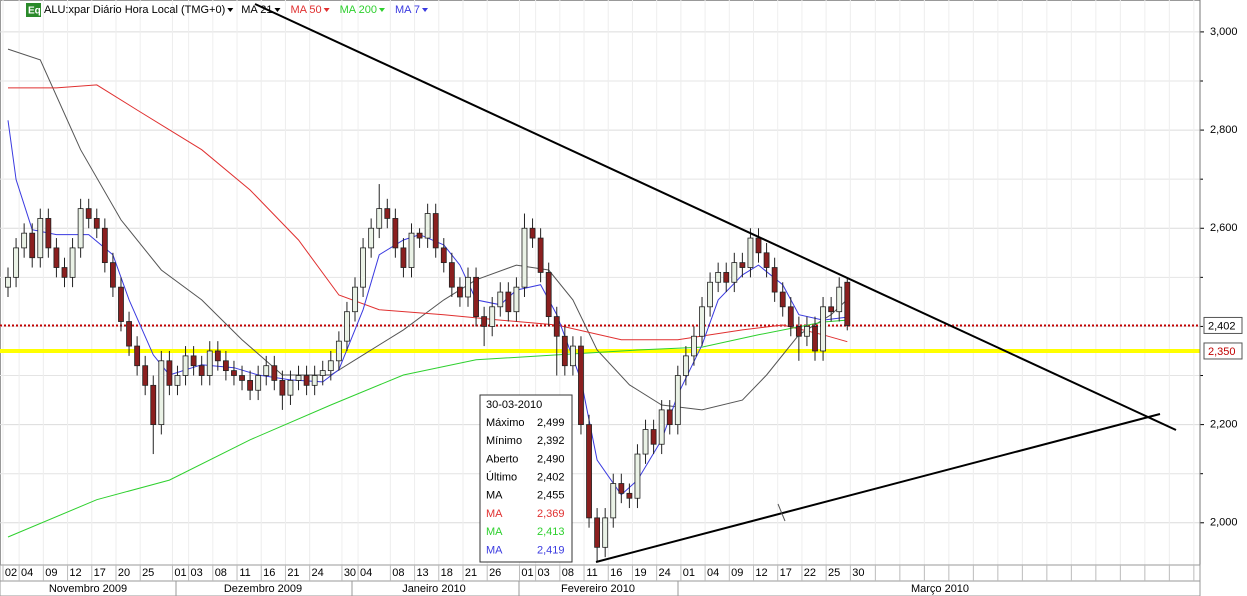 The height and width of the screenshot is (596, 1247). What do you see at coordinates (134, 10) in the screenshot?
I see `chart-title: ALU:xpar Diário Hora Local (TMG+0)` at bounding box center [134, 10].